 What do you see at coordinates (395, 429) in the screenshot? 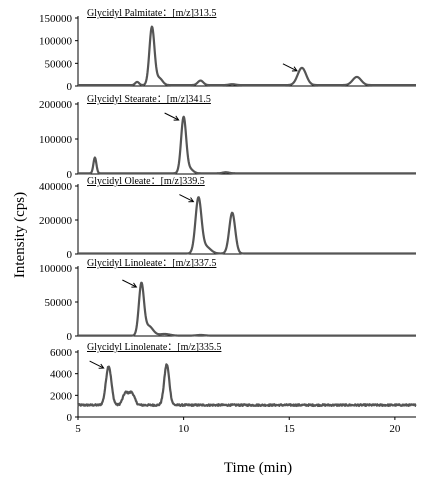
I see `x-tick-label: 20` at bounding box center [395, 429].